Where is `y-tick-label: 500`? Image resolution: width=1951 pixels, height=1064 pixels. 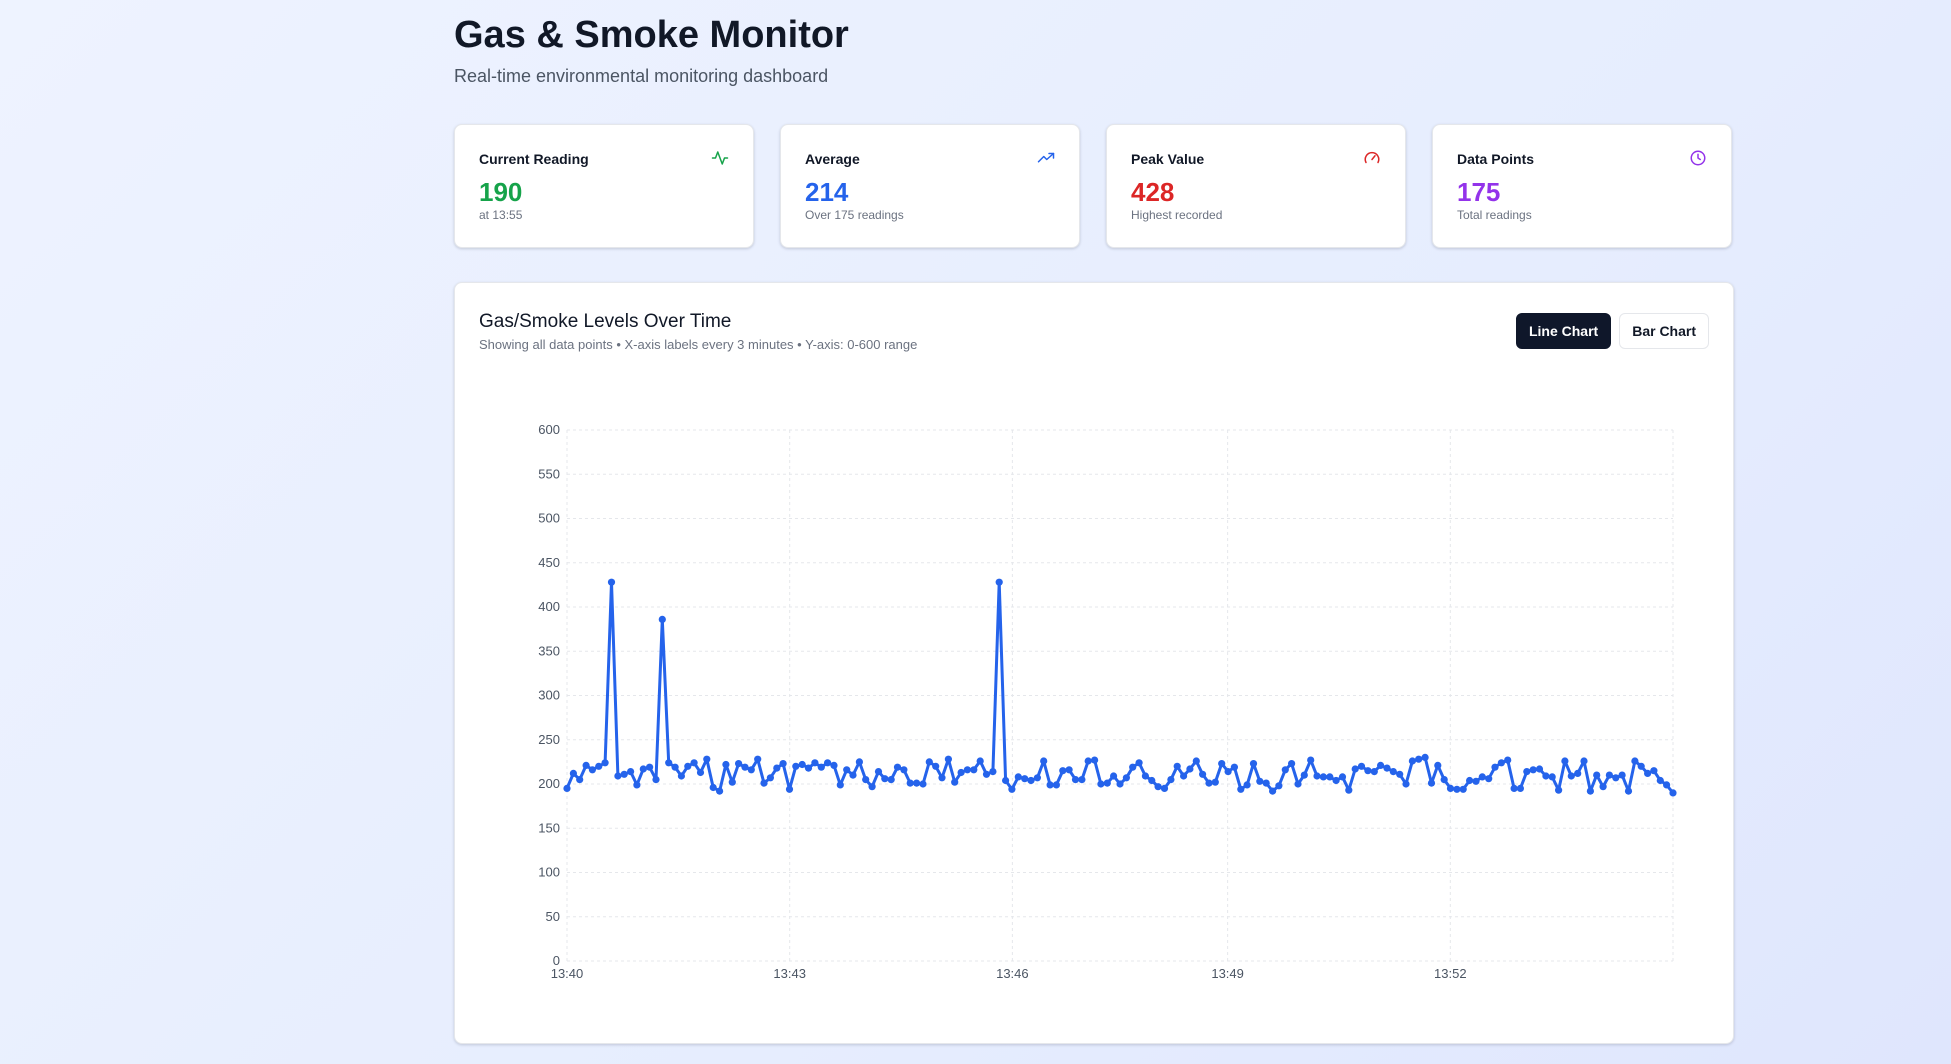 y-tick-label: 500 is located at coordinates (549, 518).